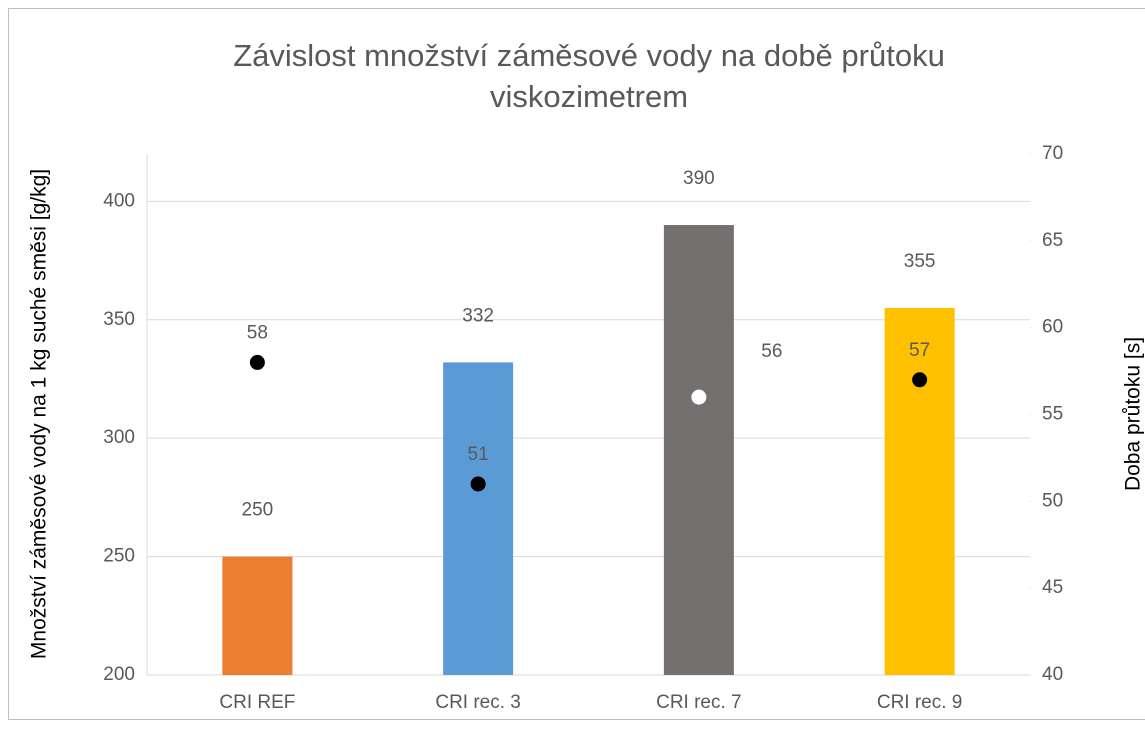  What do you see at coordinates (119, 437) in the screenshot?
I see `y-tick-label: 300` at bounding box center [119, 437].